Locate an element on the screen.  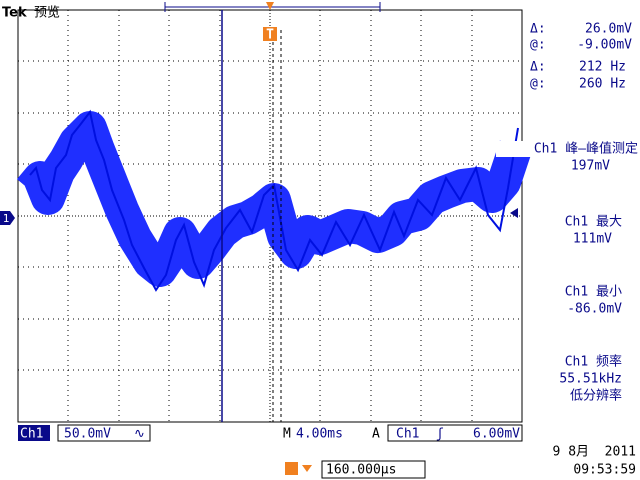
trigger-channel: Ch1 is located at coordinates (407, 434).